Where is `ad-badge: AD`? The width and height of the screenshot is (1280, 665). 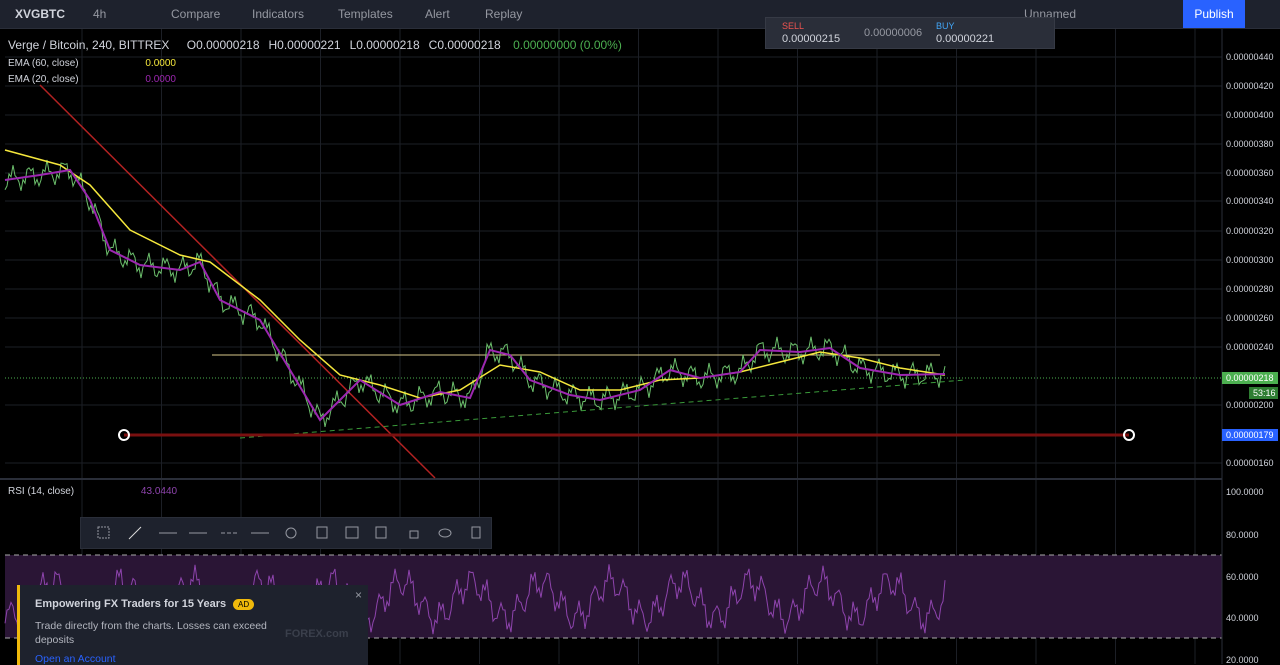
ad-badge: AD is located at coordinates (244, 604).